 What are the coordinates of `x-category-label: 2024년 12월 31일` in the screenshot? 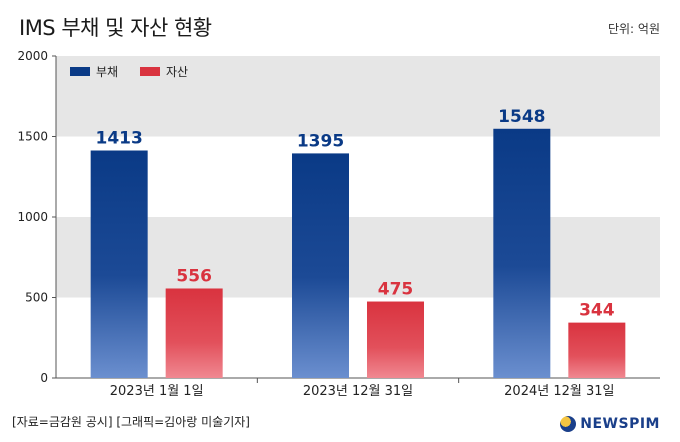 It's located at (559, 391).